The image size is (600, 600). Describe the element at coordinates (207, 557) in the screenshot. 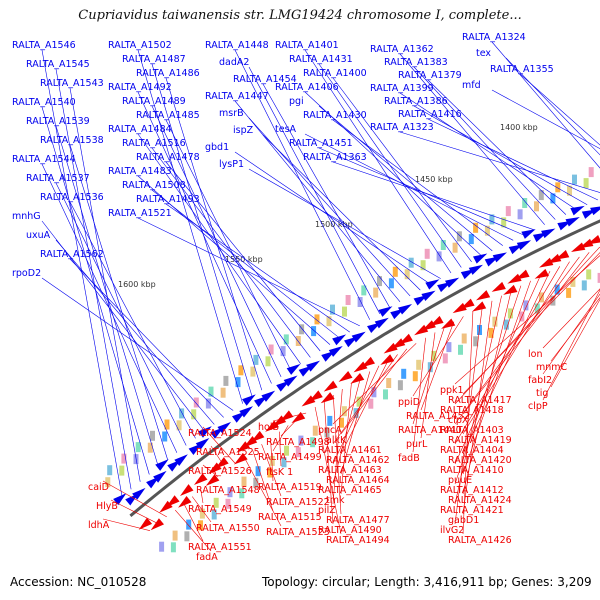

I see `gene-label-lower: fadA` at that location.